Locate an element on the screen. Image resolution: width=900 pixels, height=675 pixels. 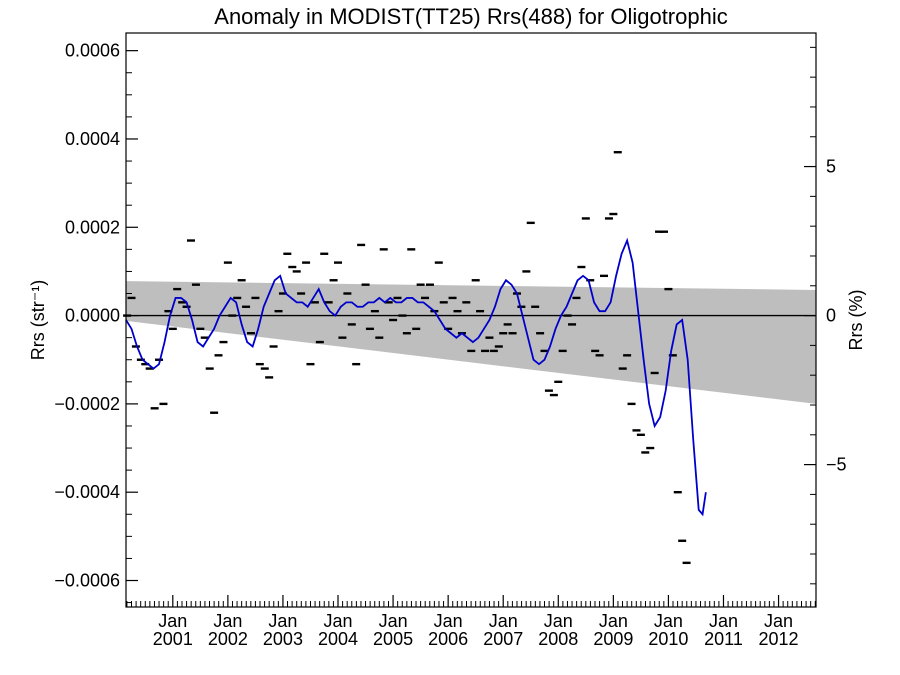
x-tick-year-label: 2008 is located at coordinates (558, 639).